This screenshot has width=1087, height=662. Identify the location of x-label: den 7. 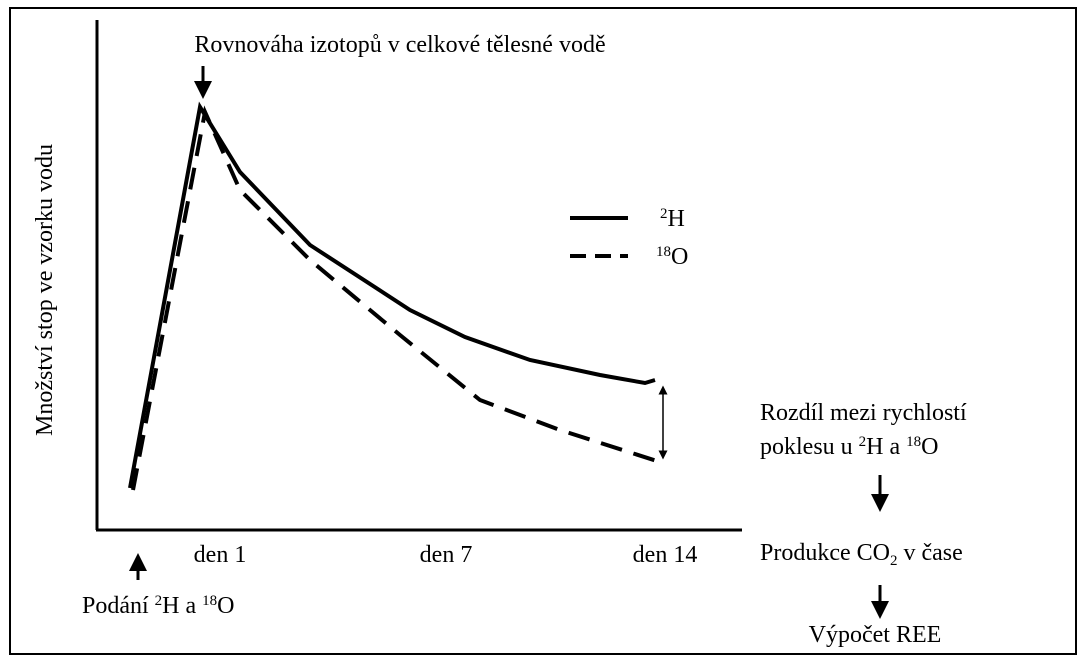
(446, 555).